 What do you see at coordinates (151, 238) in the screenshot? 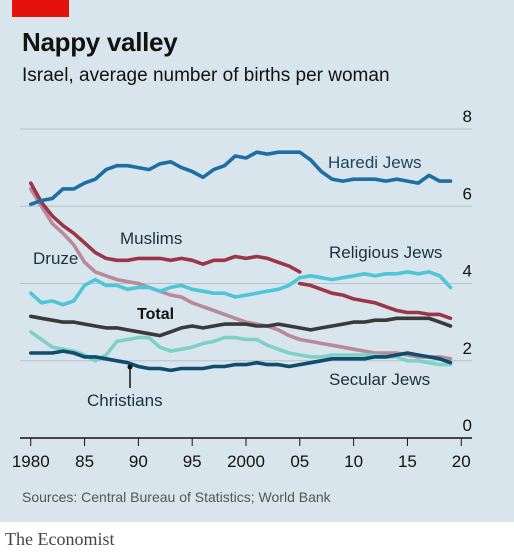
I see `label-muslims: Muslims` at bounding box center [151, 238].